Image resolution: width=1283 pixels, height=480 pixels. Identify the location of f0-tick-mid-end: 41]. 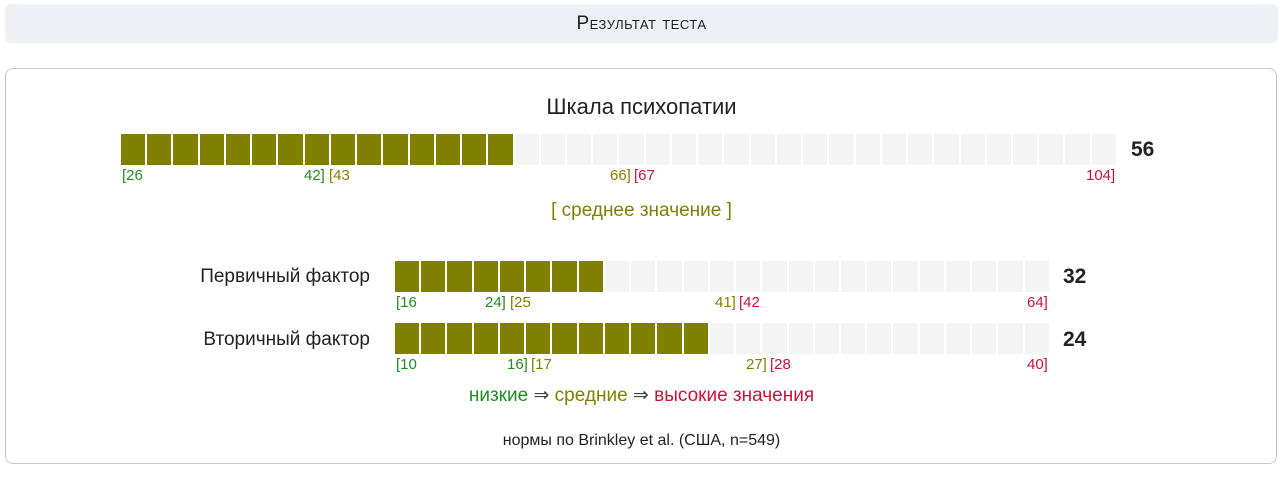
(725, 302).